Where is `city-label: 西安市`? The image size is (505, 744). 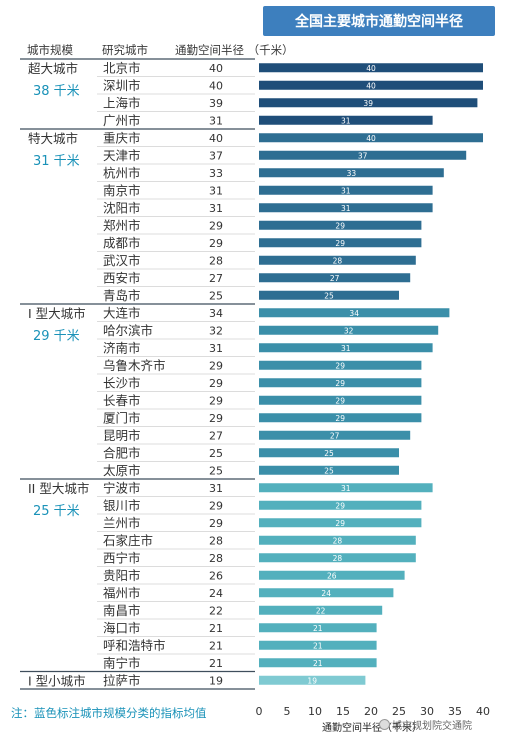
city-label: 西安市 is located at coordinates (122, 277).